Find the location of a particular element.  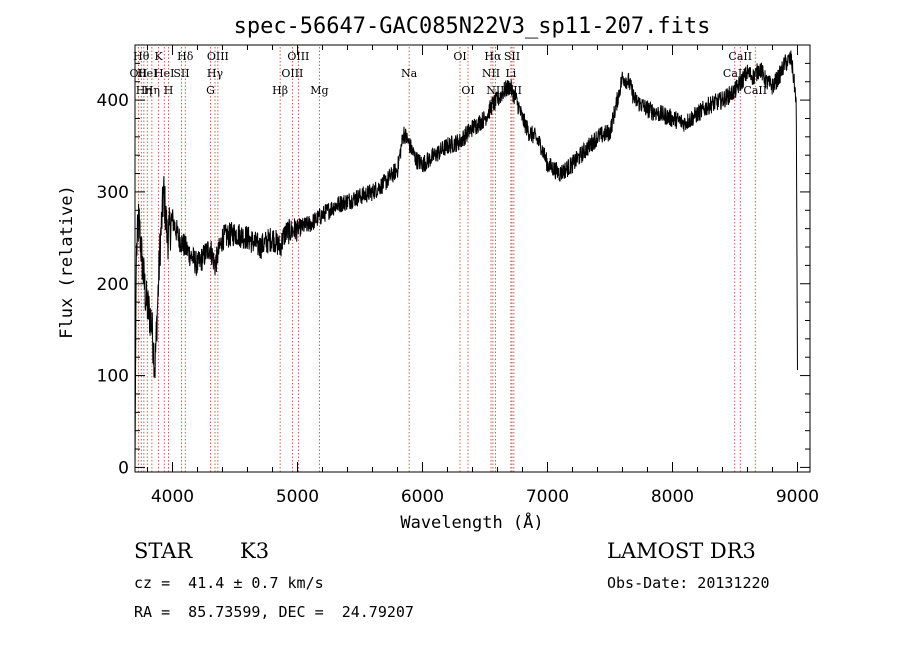

y-tick-label: 400 is located at coordinates (113, 101).